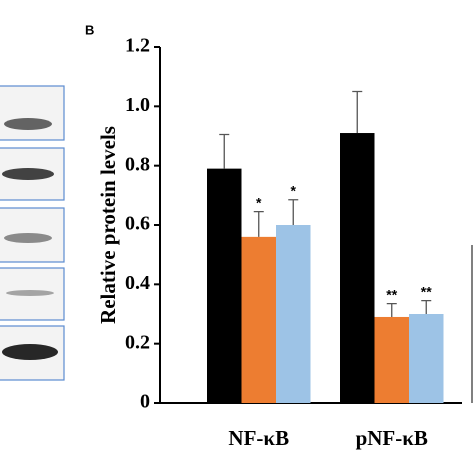 The height and width of the screenshot is (474, 474). I want to click on y-tick-label: 1.2, so click(137, 46).